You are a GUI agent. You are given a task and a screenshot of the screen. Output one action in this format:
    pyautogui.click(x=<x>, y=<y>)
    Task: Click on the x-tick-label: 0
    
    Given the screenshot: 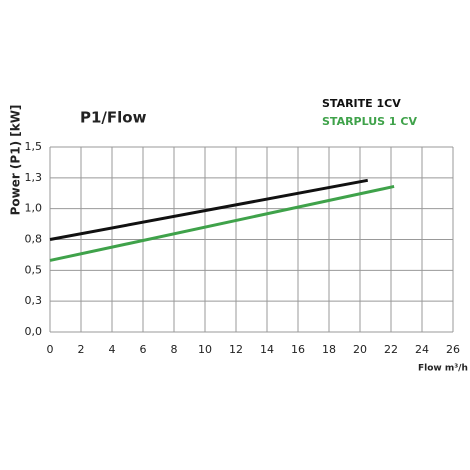 What is the action you would take?
    pyautogui.click(x=50, y=349)
    